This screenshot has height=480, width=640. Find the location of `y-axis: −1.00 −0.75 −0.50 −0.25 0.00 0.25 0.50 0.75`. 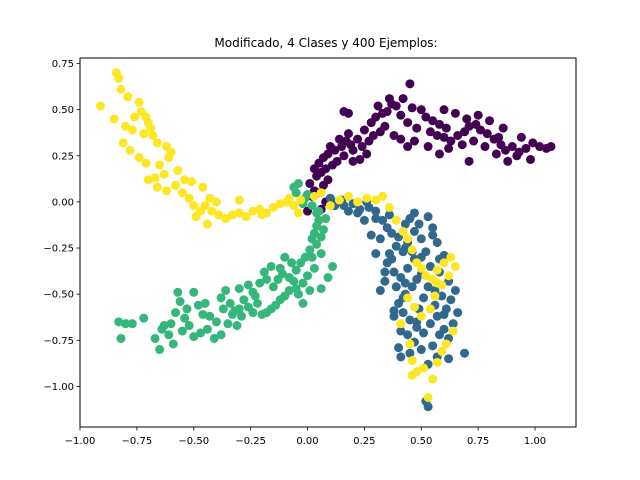

y-axis: −1.00 −0.75 −0.50 −0.25 0.00 0.25 0.50 0.75 is located at coordinates (61, 226).